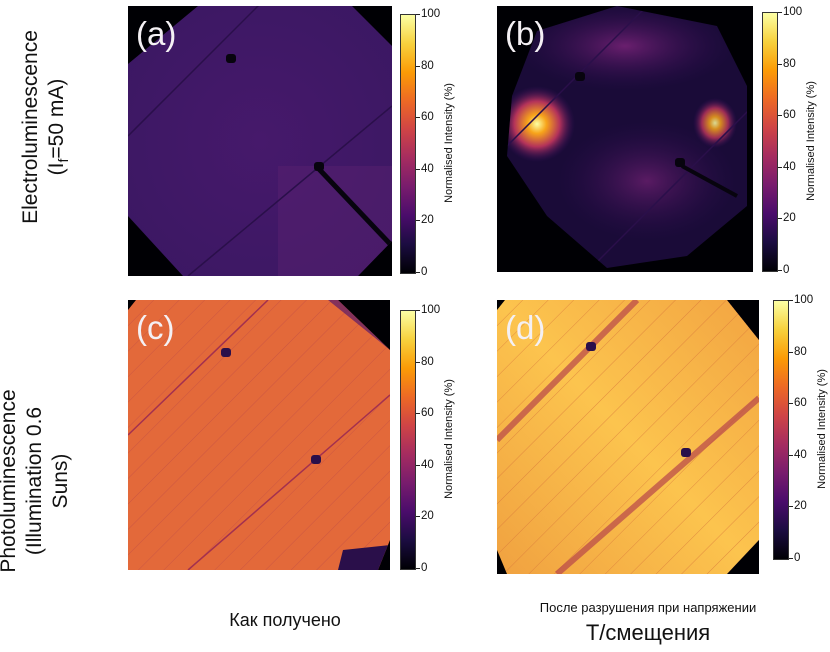 The height and width of the screenshot is (652, 830). Describe the element at coordinates (648, 607) in the screenshot. I see `column-label-after-stress-line1: После разрушения при напряжении` at that location.